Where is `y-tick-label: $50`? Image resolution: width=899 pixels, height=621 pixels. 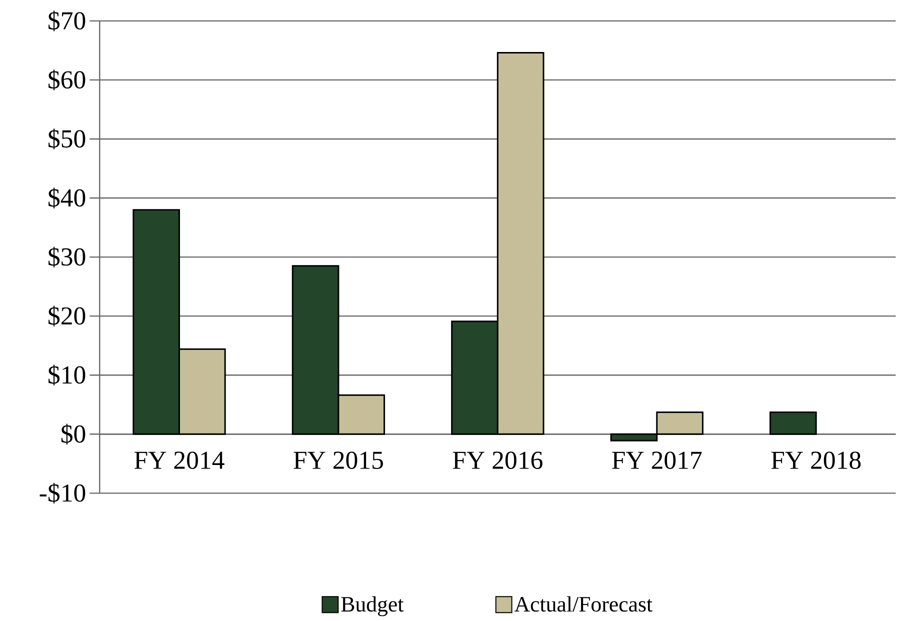 y-tick-label: $50 is located at coordinates (67, 139).